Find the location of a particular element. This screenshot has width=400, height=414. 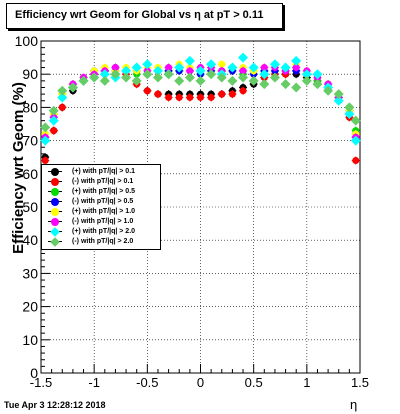

legend-entry: (+) with pT/|q| > 0.1 is located at coordinates (101, 172).